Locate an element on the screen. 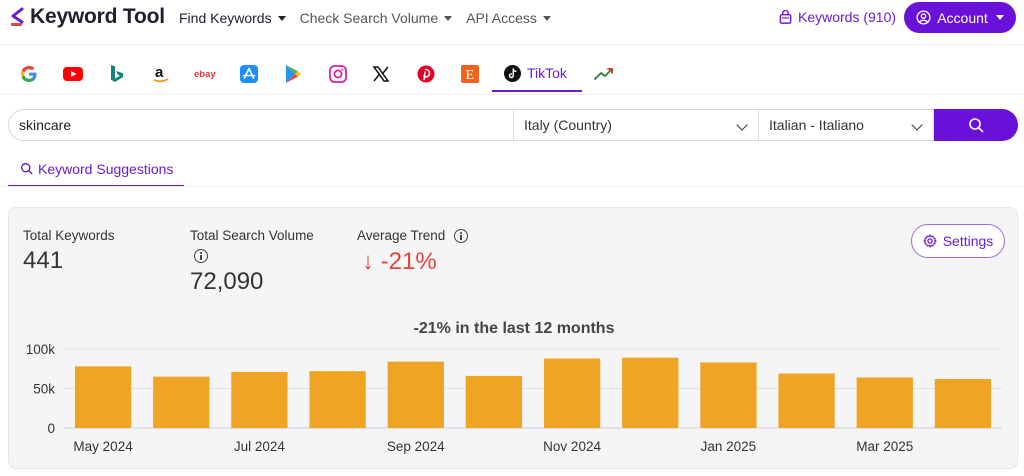  nav-api-access: API Access is located at coordinates (508, 18).